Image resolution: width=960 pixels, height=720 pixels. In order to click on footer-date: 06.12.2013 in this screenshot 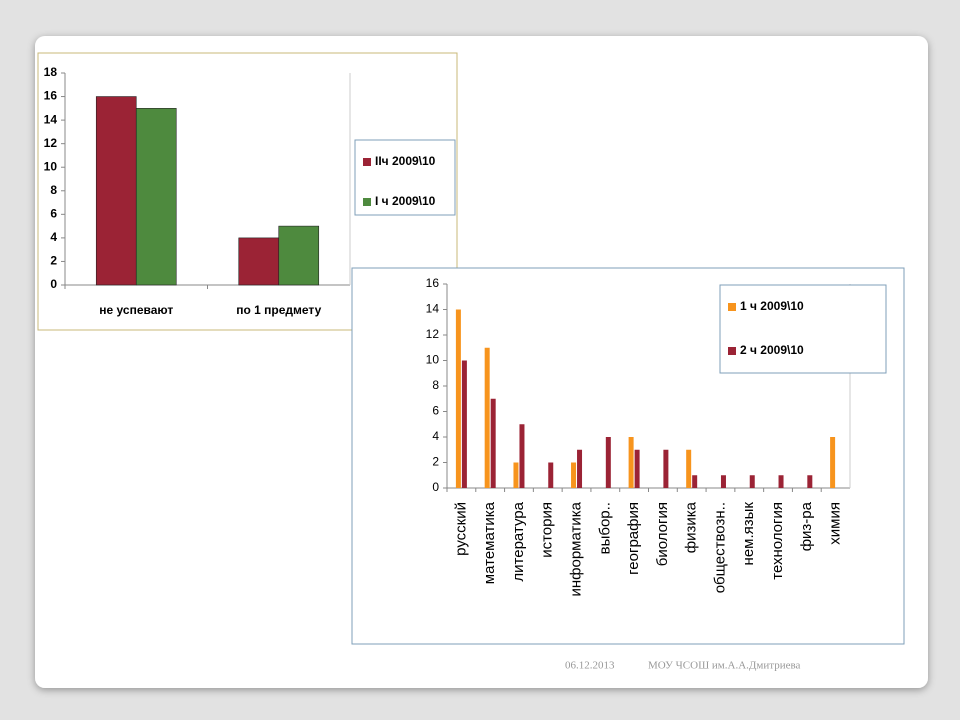, I will do `click(590, 666)`.